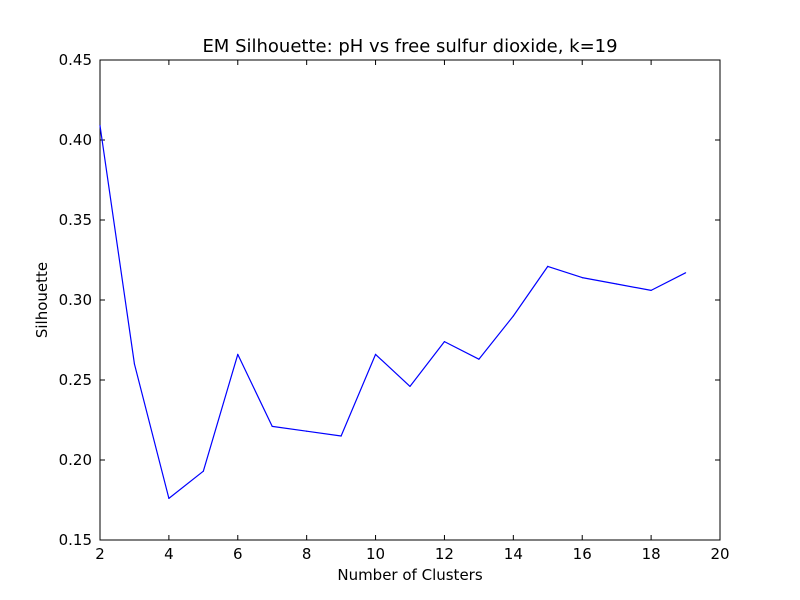 The image size is (800, 600). I want to click on x-tick-label: 2, so click(100, 554).